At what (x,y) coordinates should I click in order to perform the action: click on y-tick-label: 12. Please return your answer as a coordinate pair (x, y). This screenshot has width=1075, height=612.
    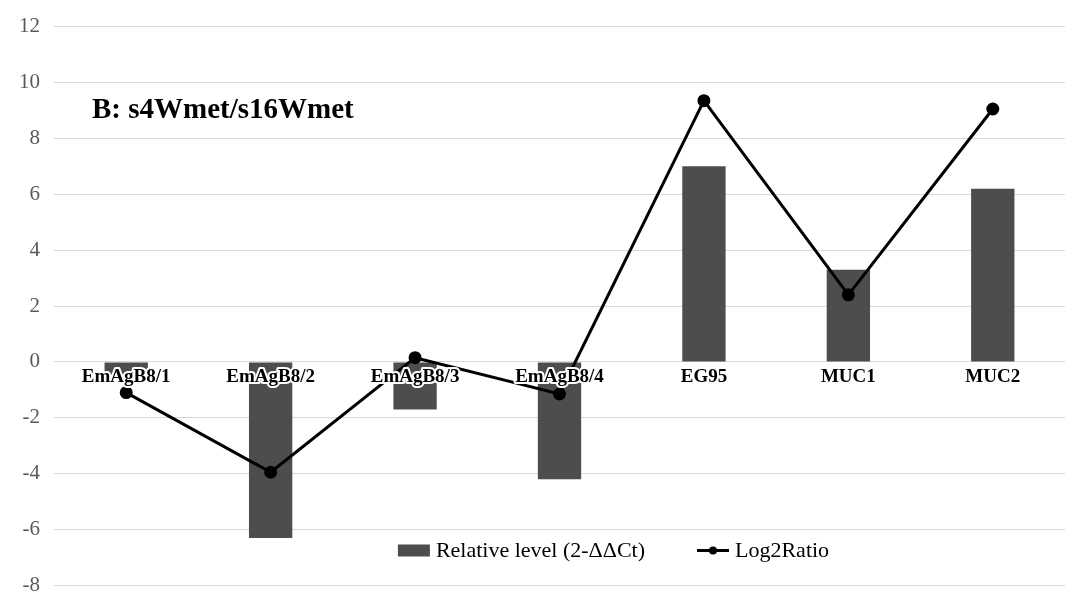
    Looking at the image, I should click on (29, 25).